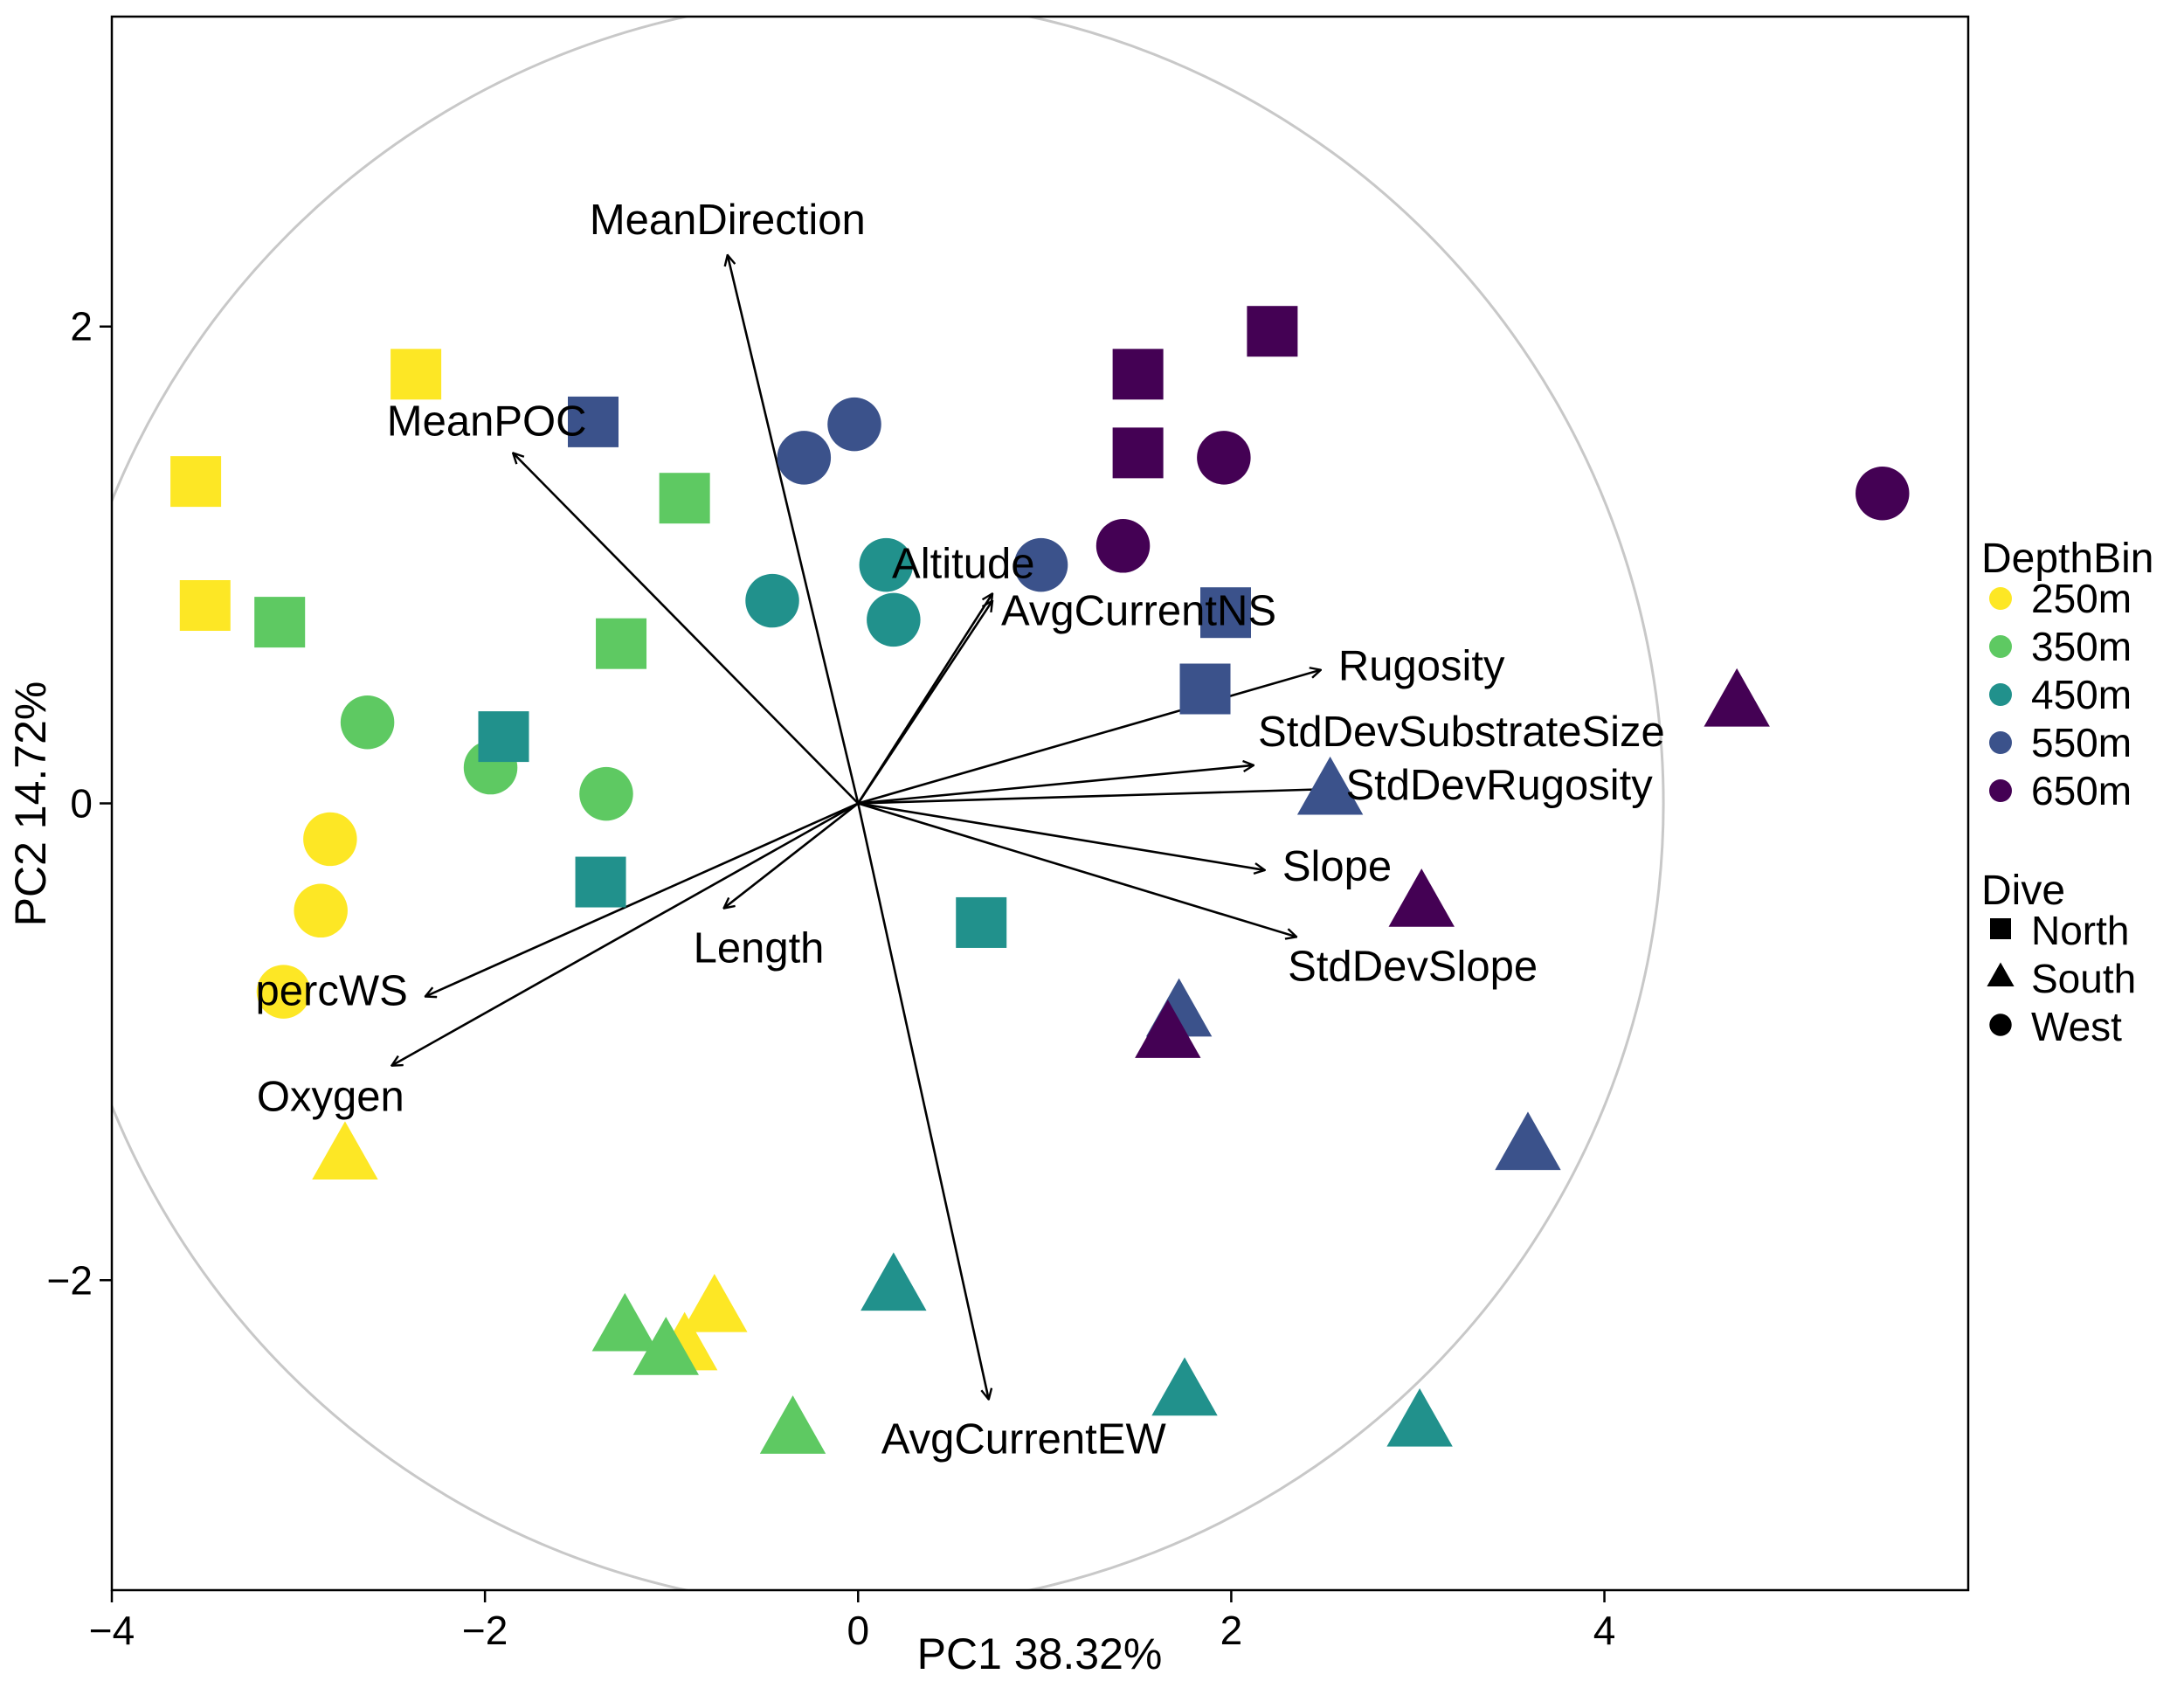 This screenshot has height=1688, width=2184. What do you see at coordinates (2000, 646) in the screenshot?
I see `legend-swatch-350m` at bounding box center [2000, 646].